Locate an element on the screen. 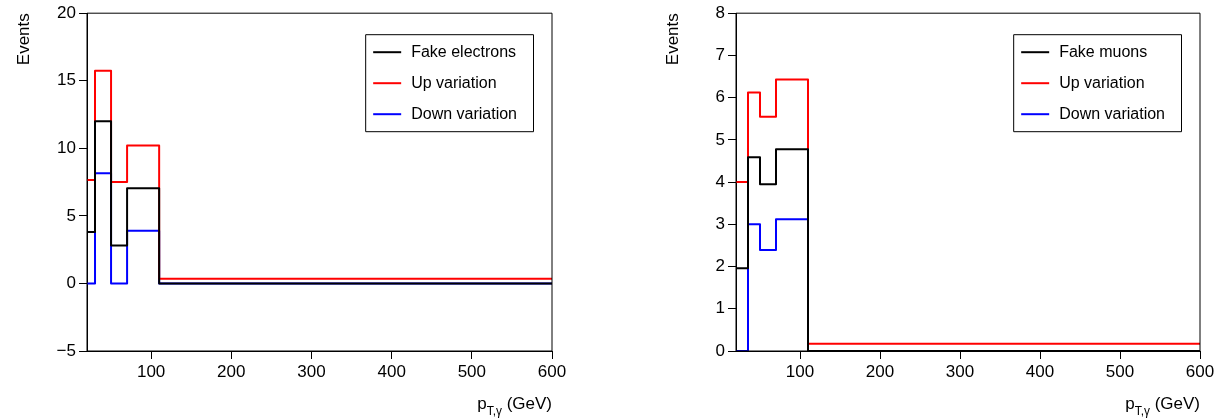 The image size is (1222, 419). y-tick-label: 6 is located at coordinates (720, 97).